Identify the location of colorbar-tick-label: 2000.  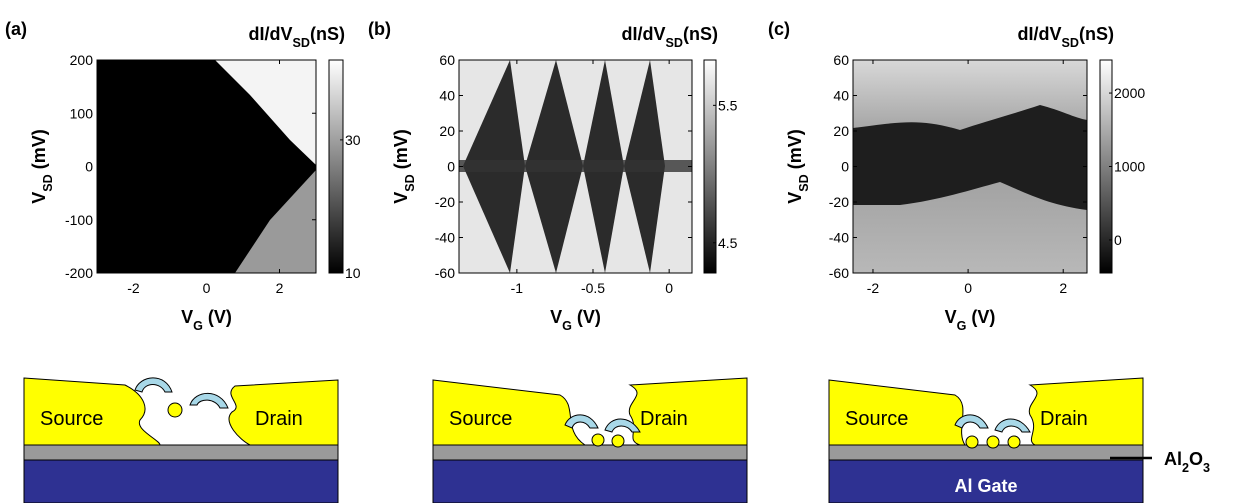
(1129, 93).